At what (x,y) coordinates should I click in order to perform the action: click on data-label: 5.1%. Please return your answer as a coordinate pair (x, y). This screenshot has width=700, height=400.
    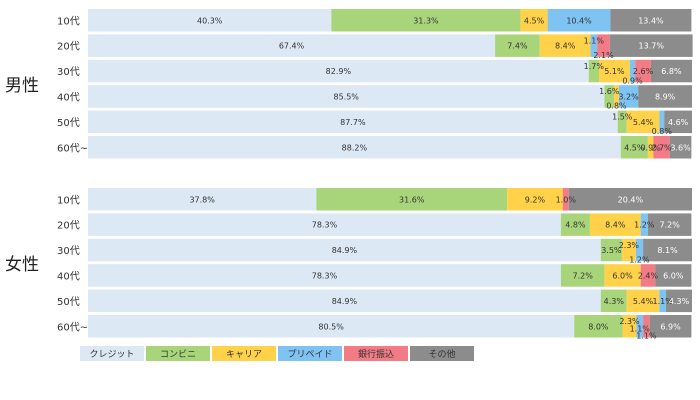
    Looking at the image, I should click on (614, 71).